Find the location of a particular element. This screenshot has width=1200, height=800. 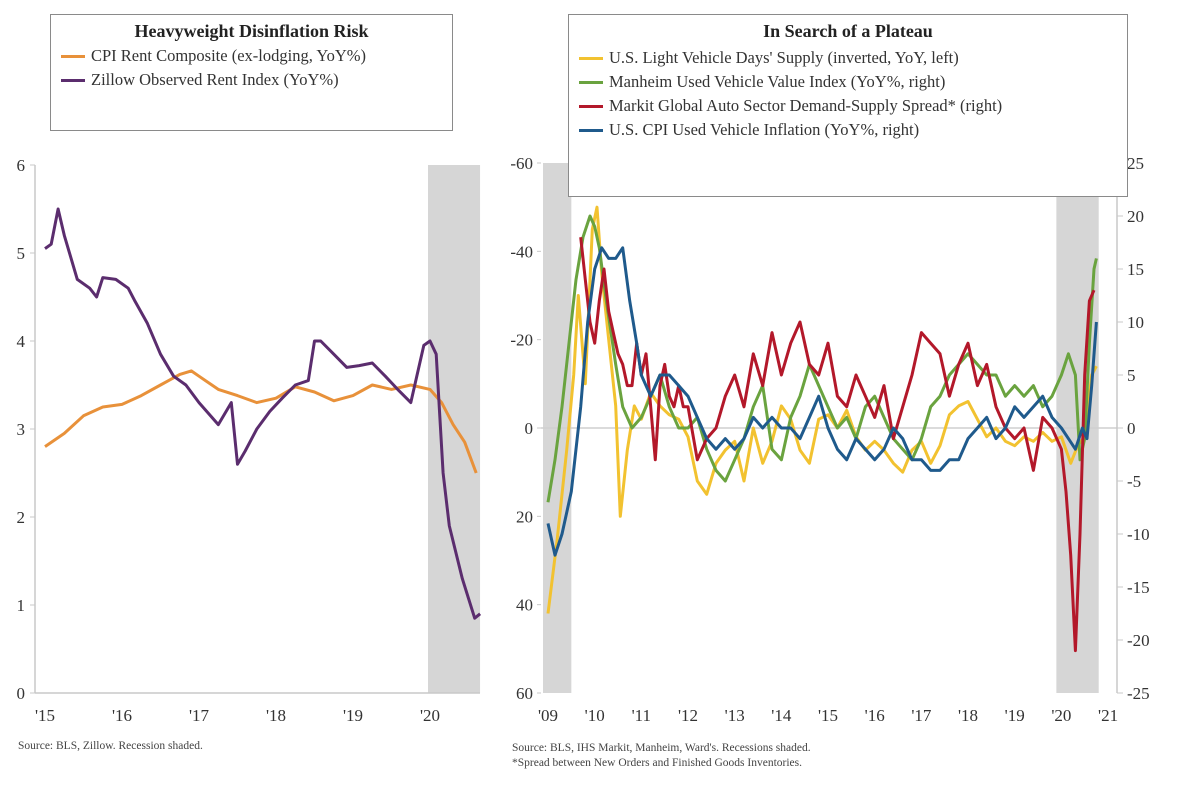

left-y-tick-label: 60 is located at coordinates (524, 693).